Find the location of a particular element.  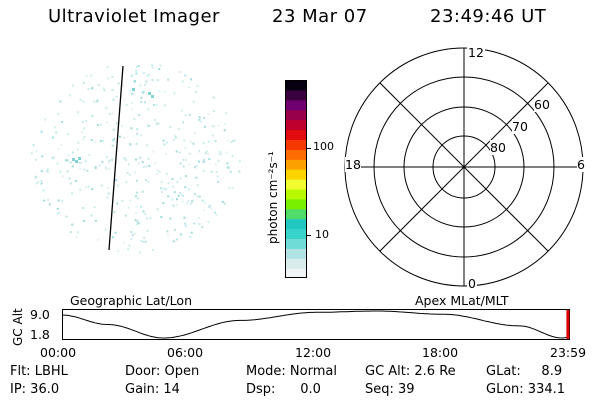

date-label: 23 Mar 07 is located at coordinates (320, 16).